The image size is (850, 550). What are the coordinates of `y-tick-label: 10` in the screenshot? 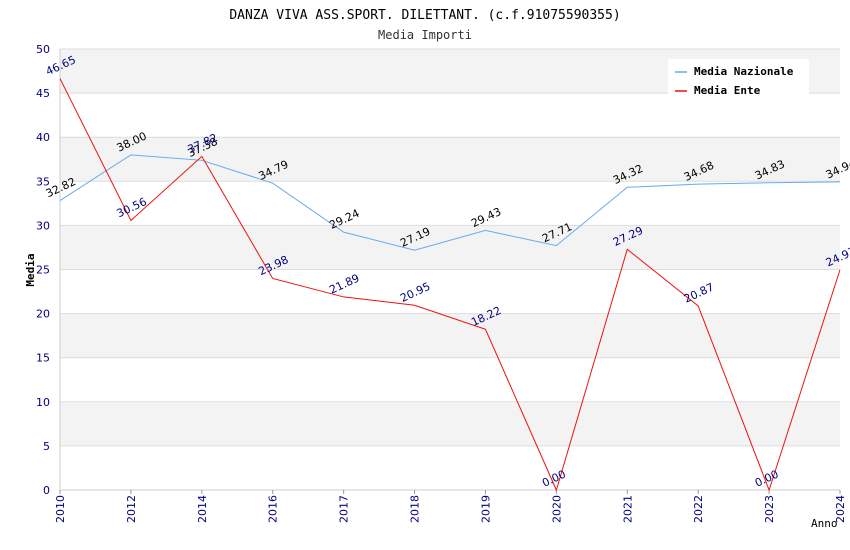 It's located at (43, 402).